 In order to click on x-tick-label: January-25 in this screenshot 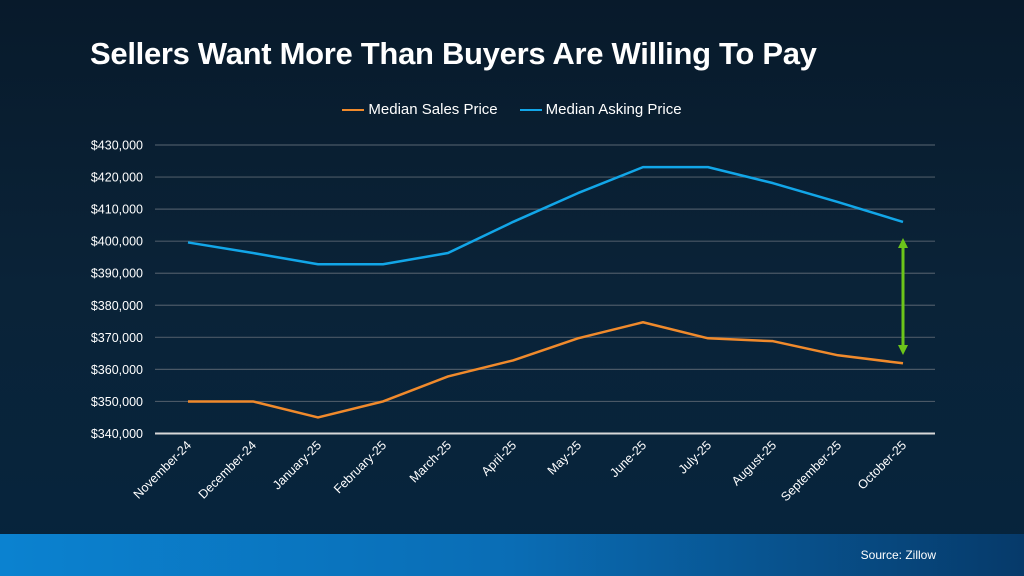, I will do `click(297, 465)`.